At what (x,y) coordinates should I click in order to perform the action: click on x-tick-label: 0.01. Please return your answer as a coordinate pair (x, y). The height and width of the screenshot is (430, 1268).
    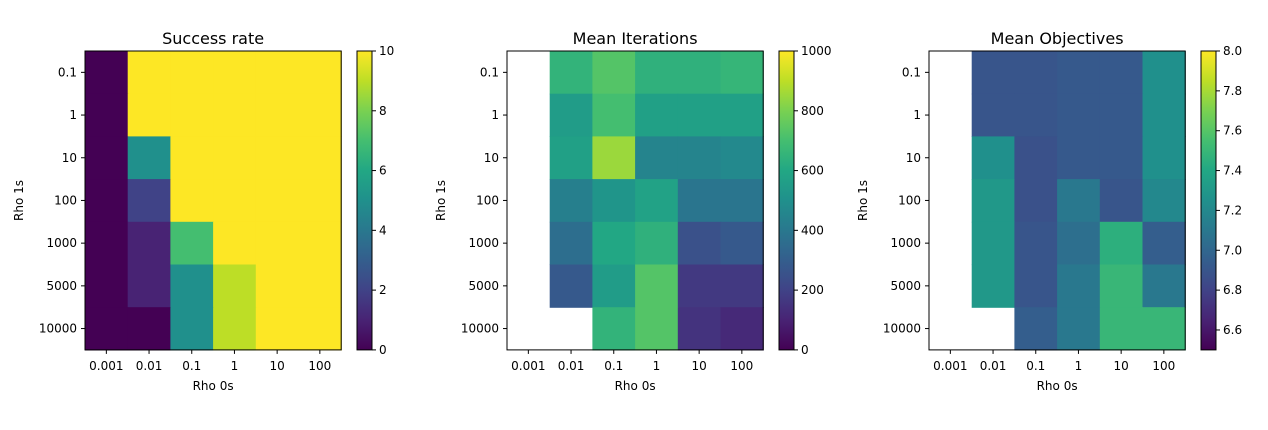
    Looking at the image, I should click on (993, 366).